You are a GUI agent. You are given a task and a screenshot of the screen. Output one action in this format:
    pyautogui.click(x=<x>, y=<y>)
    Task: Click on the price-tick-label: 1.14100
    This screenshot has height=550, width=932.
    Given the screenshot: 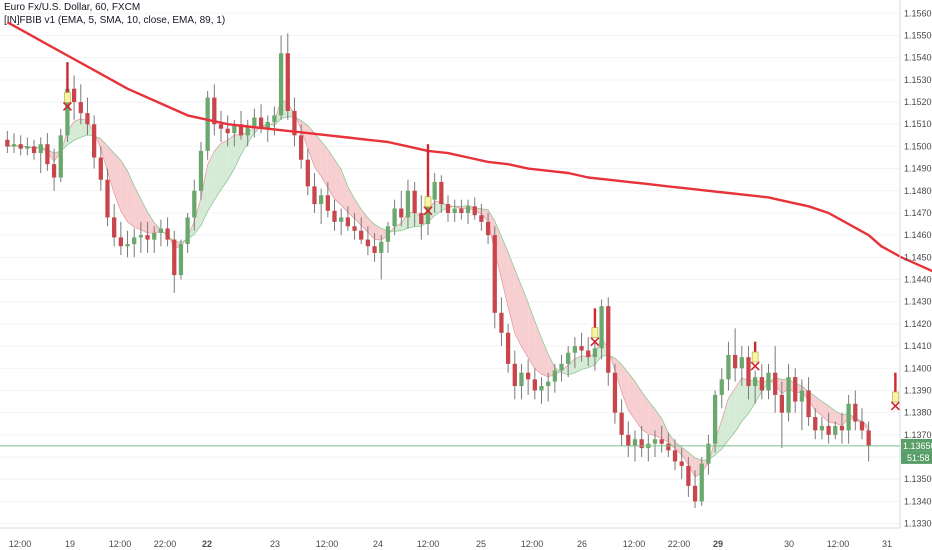 What is the action you would take?
    pyautogui.click(x=918, y=346)
    